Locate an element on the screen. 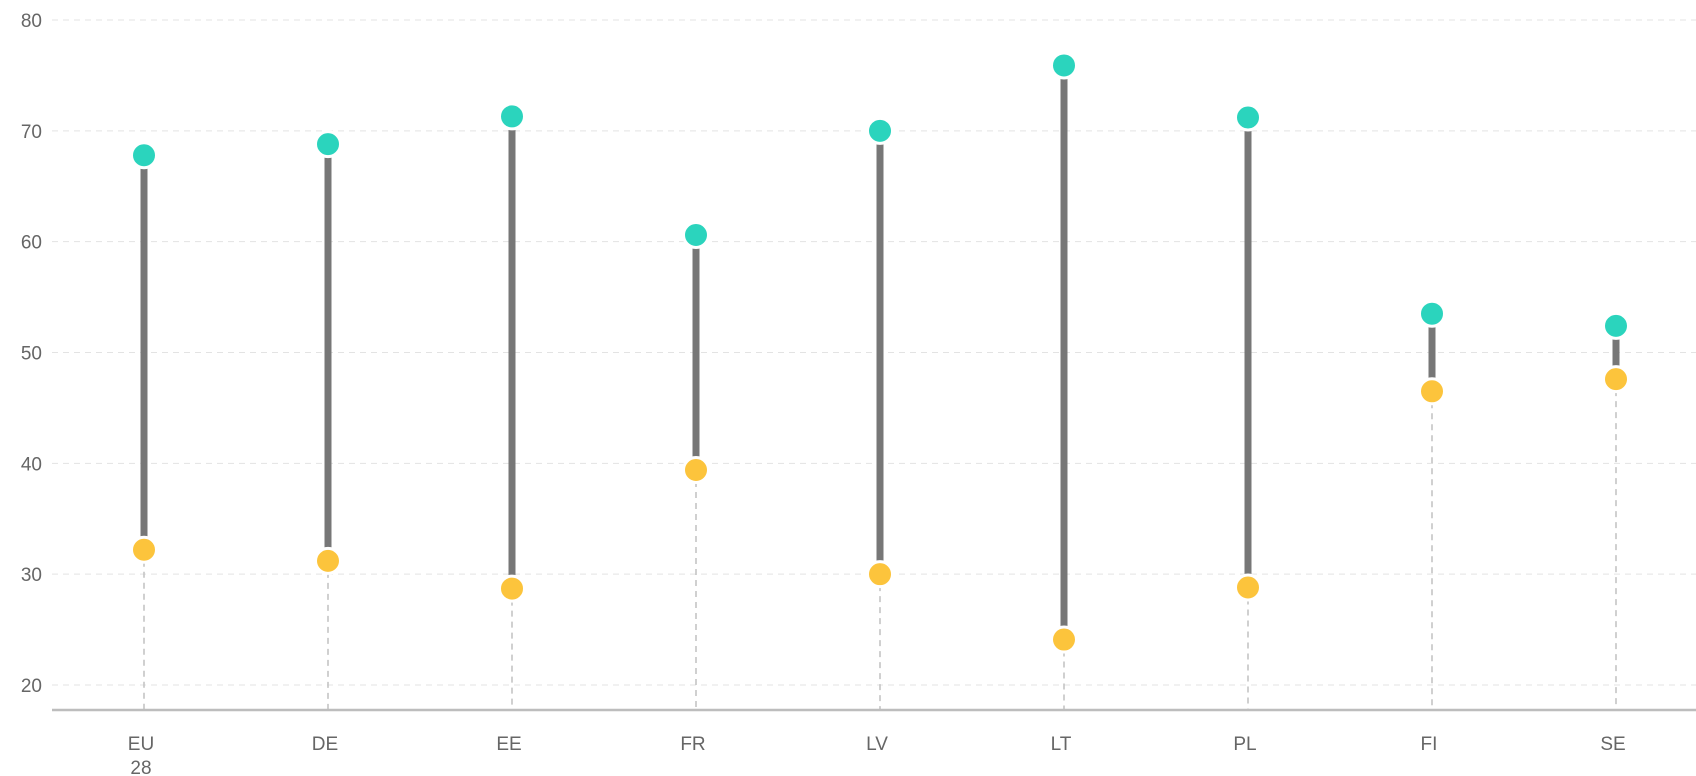  y-tick-label: 30 is located at coordinates (31, 575).